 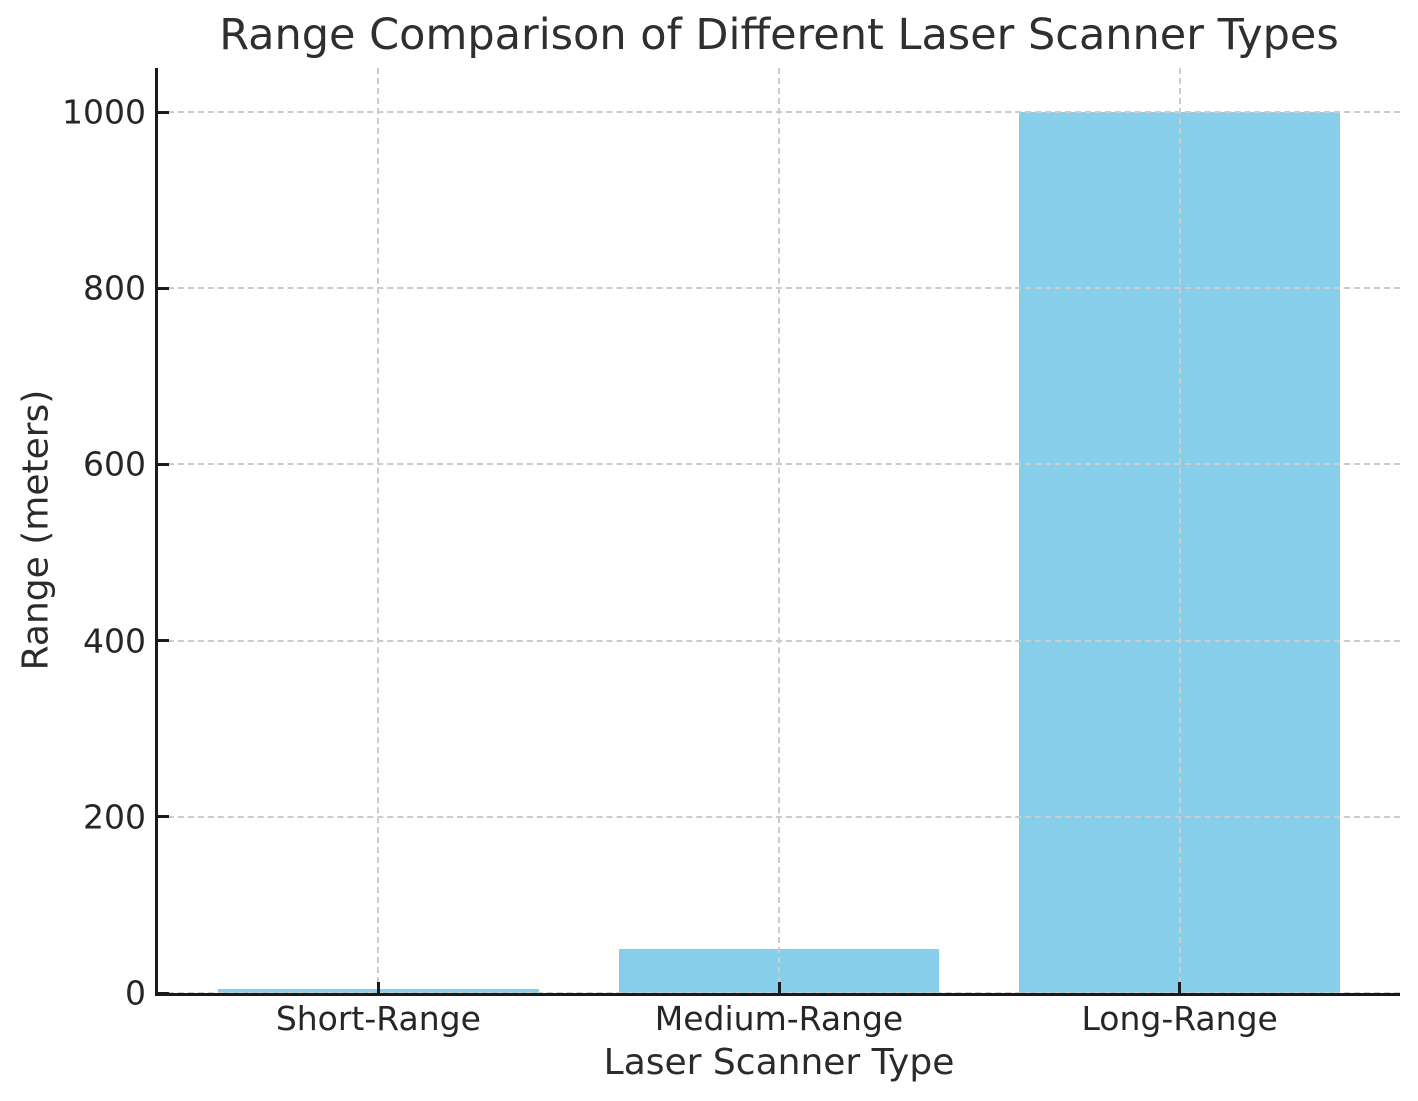 I want to click on y-tick-label-400: 400, so click(x=114, y=641).